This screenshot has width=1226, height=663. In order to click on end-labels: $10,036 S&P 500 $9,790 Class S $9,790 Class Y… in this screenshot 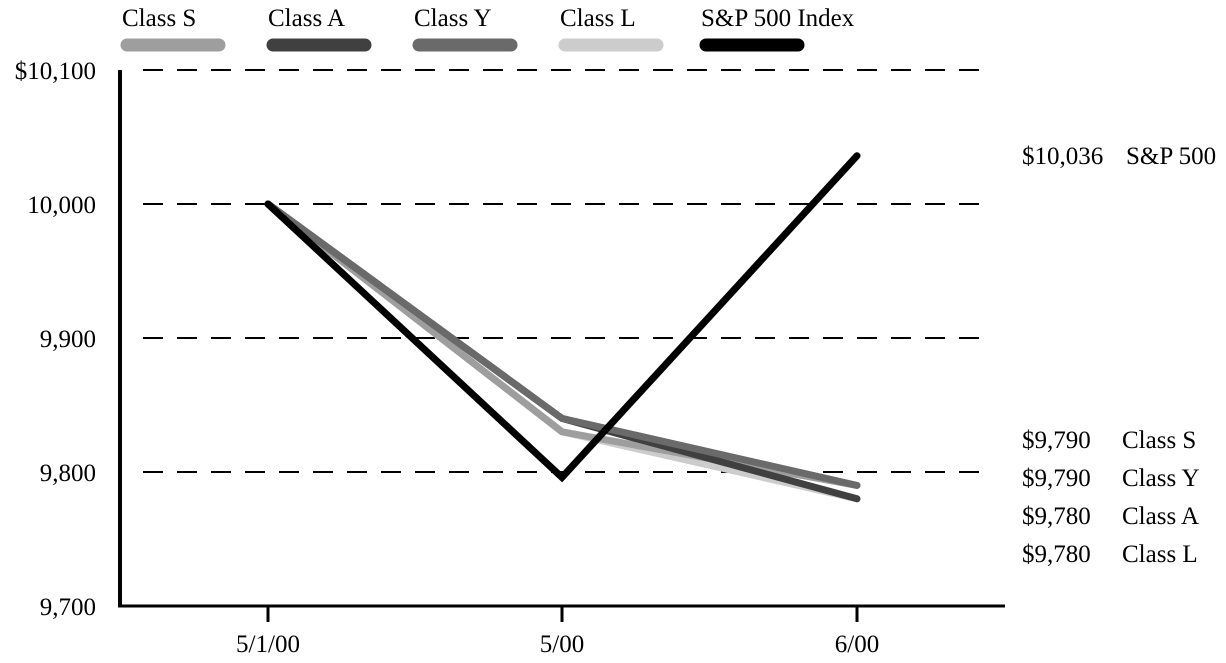, I will do `click(1119, 355)`.